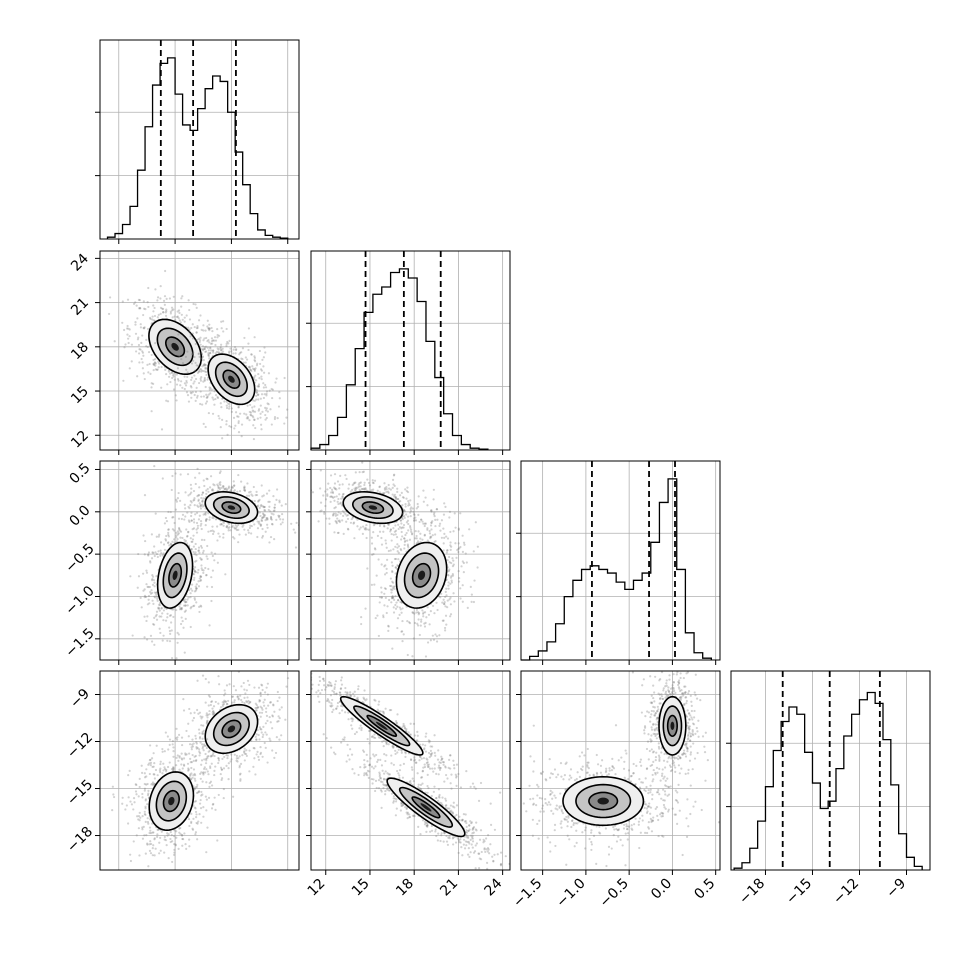 The width and height of the screenshot is (970, 970). Describe the element at coordinates (408, 352) in the screenshot. I see `hist-p1-panel` at that location.